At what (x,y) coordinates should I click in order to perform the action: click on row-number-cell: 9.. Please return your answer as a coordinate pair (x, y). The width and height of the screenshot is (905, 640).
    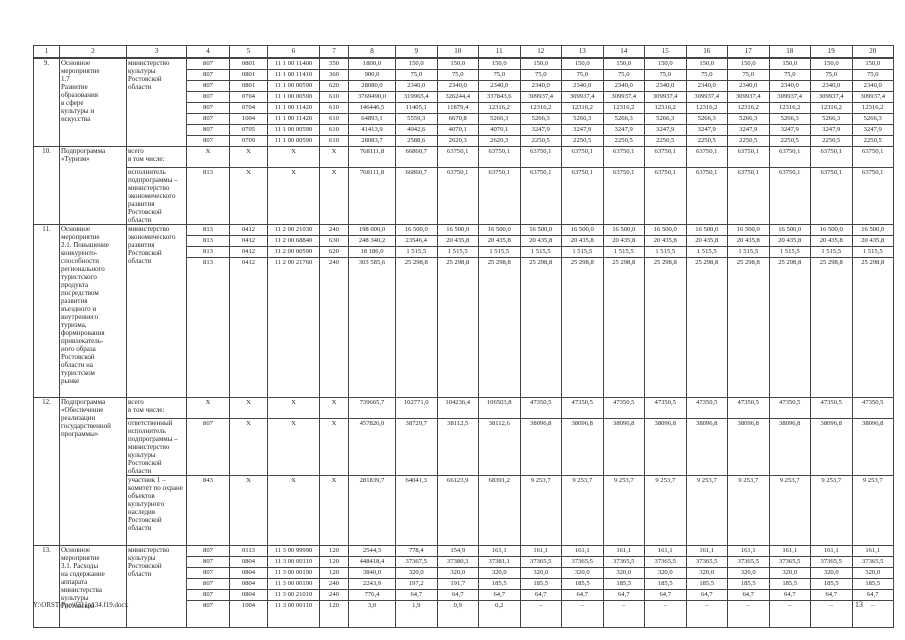
    Looking at the image, I should click on (46, 102).